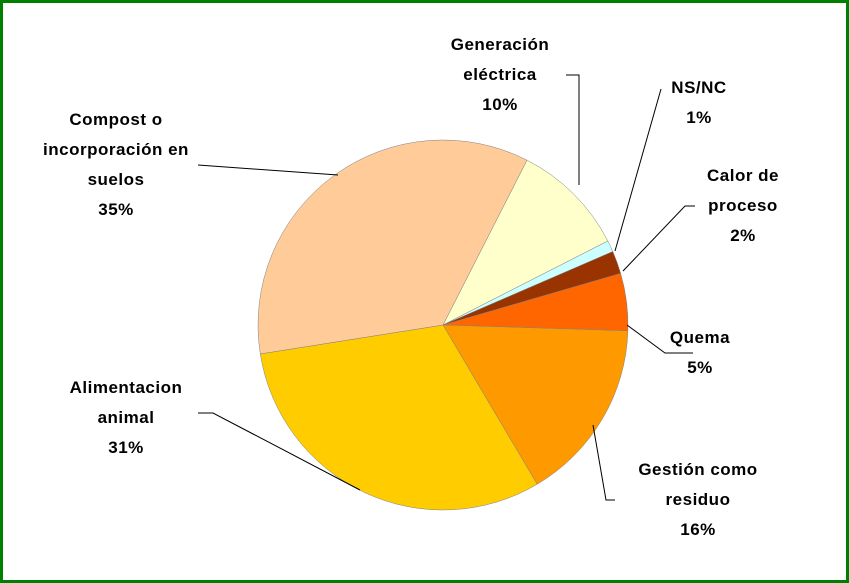 The height and width of the screenshot is (583, 849). I want to click on slice-label: NS/NC 1%, so click(699, 102).